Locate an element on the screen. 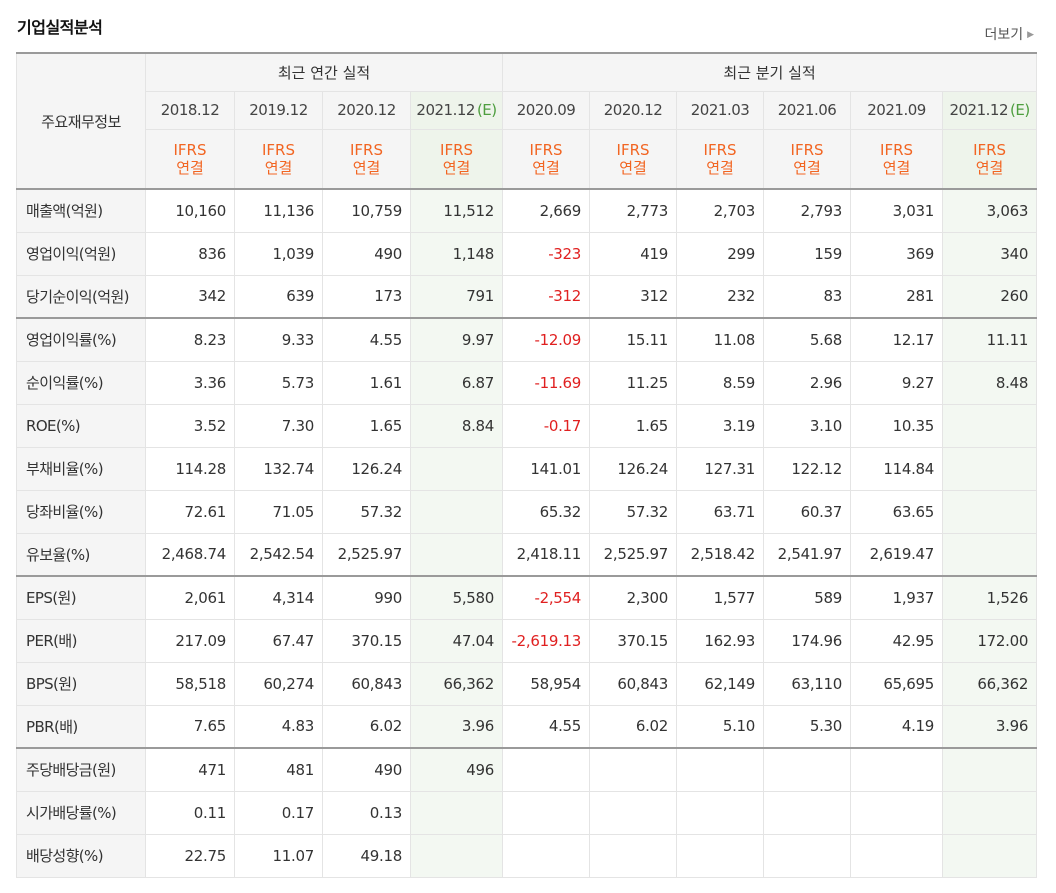 This screenshot has height=893, width=1056. row-label: PBR(배) is located at coordinates (81, 726).